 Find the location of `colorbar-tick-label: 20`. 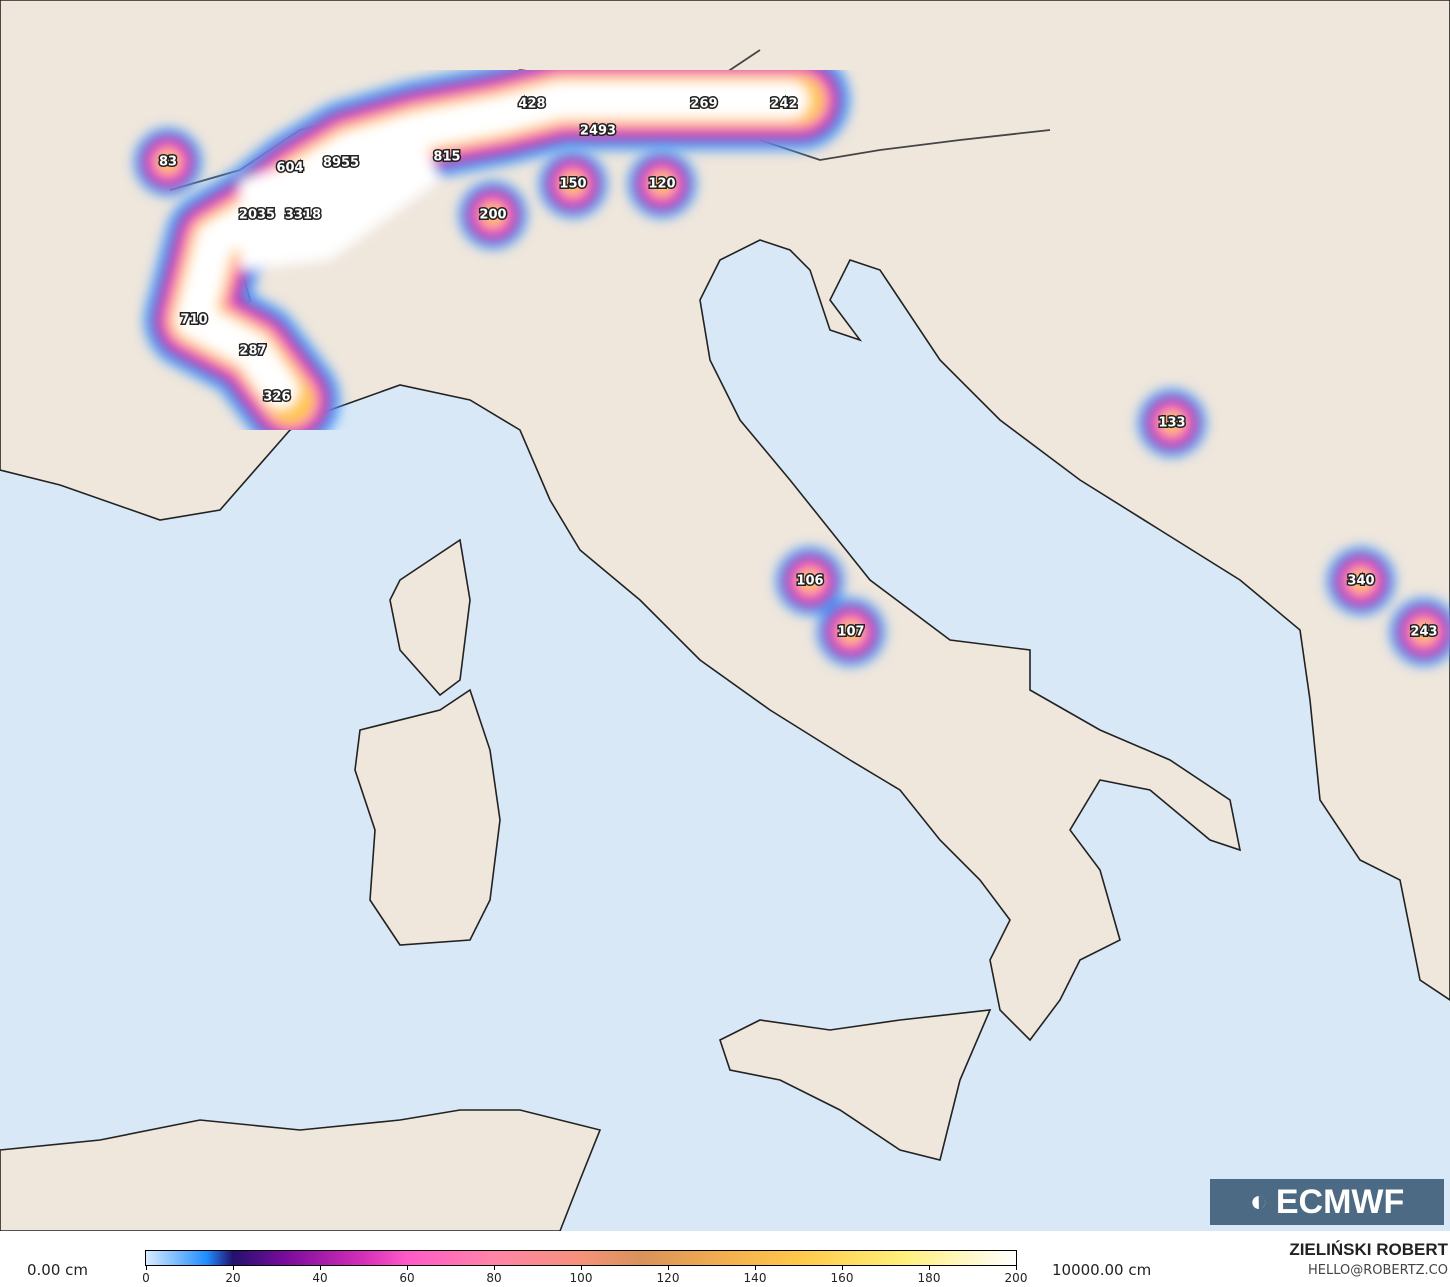

colorbar-tick-label: 20 is located at coordinates (233, 1278).